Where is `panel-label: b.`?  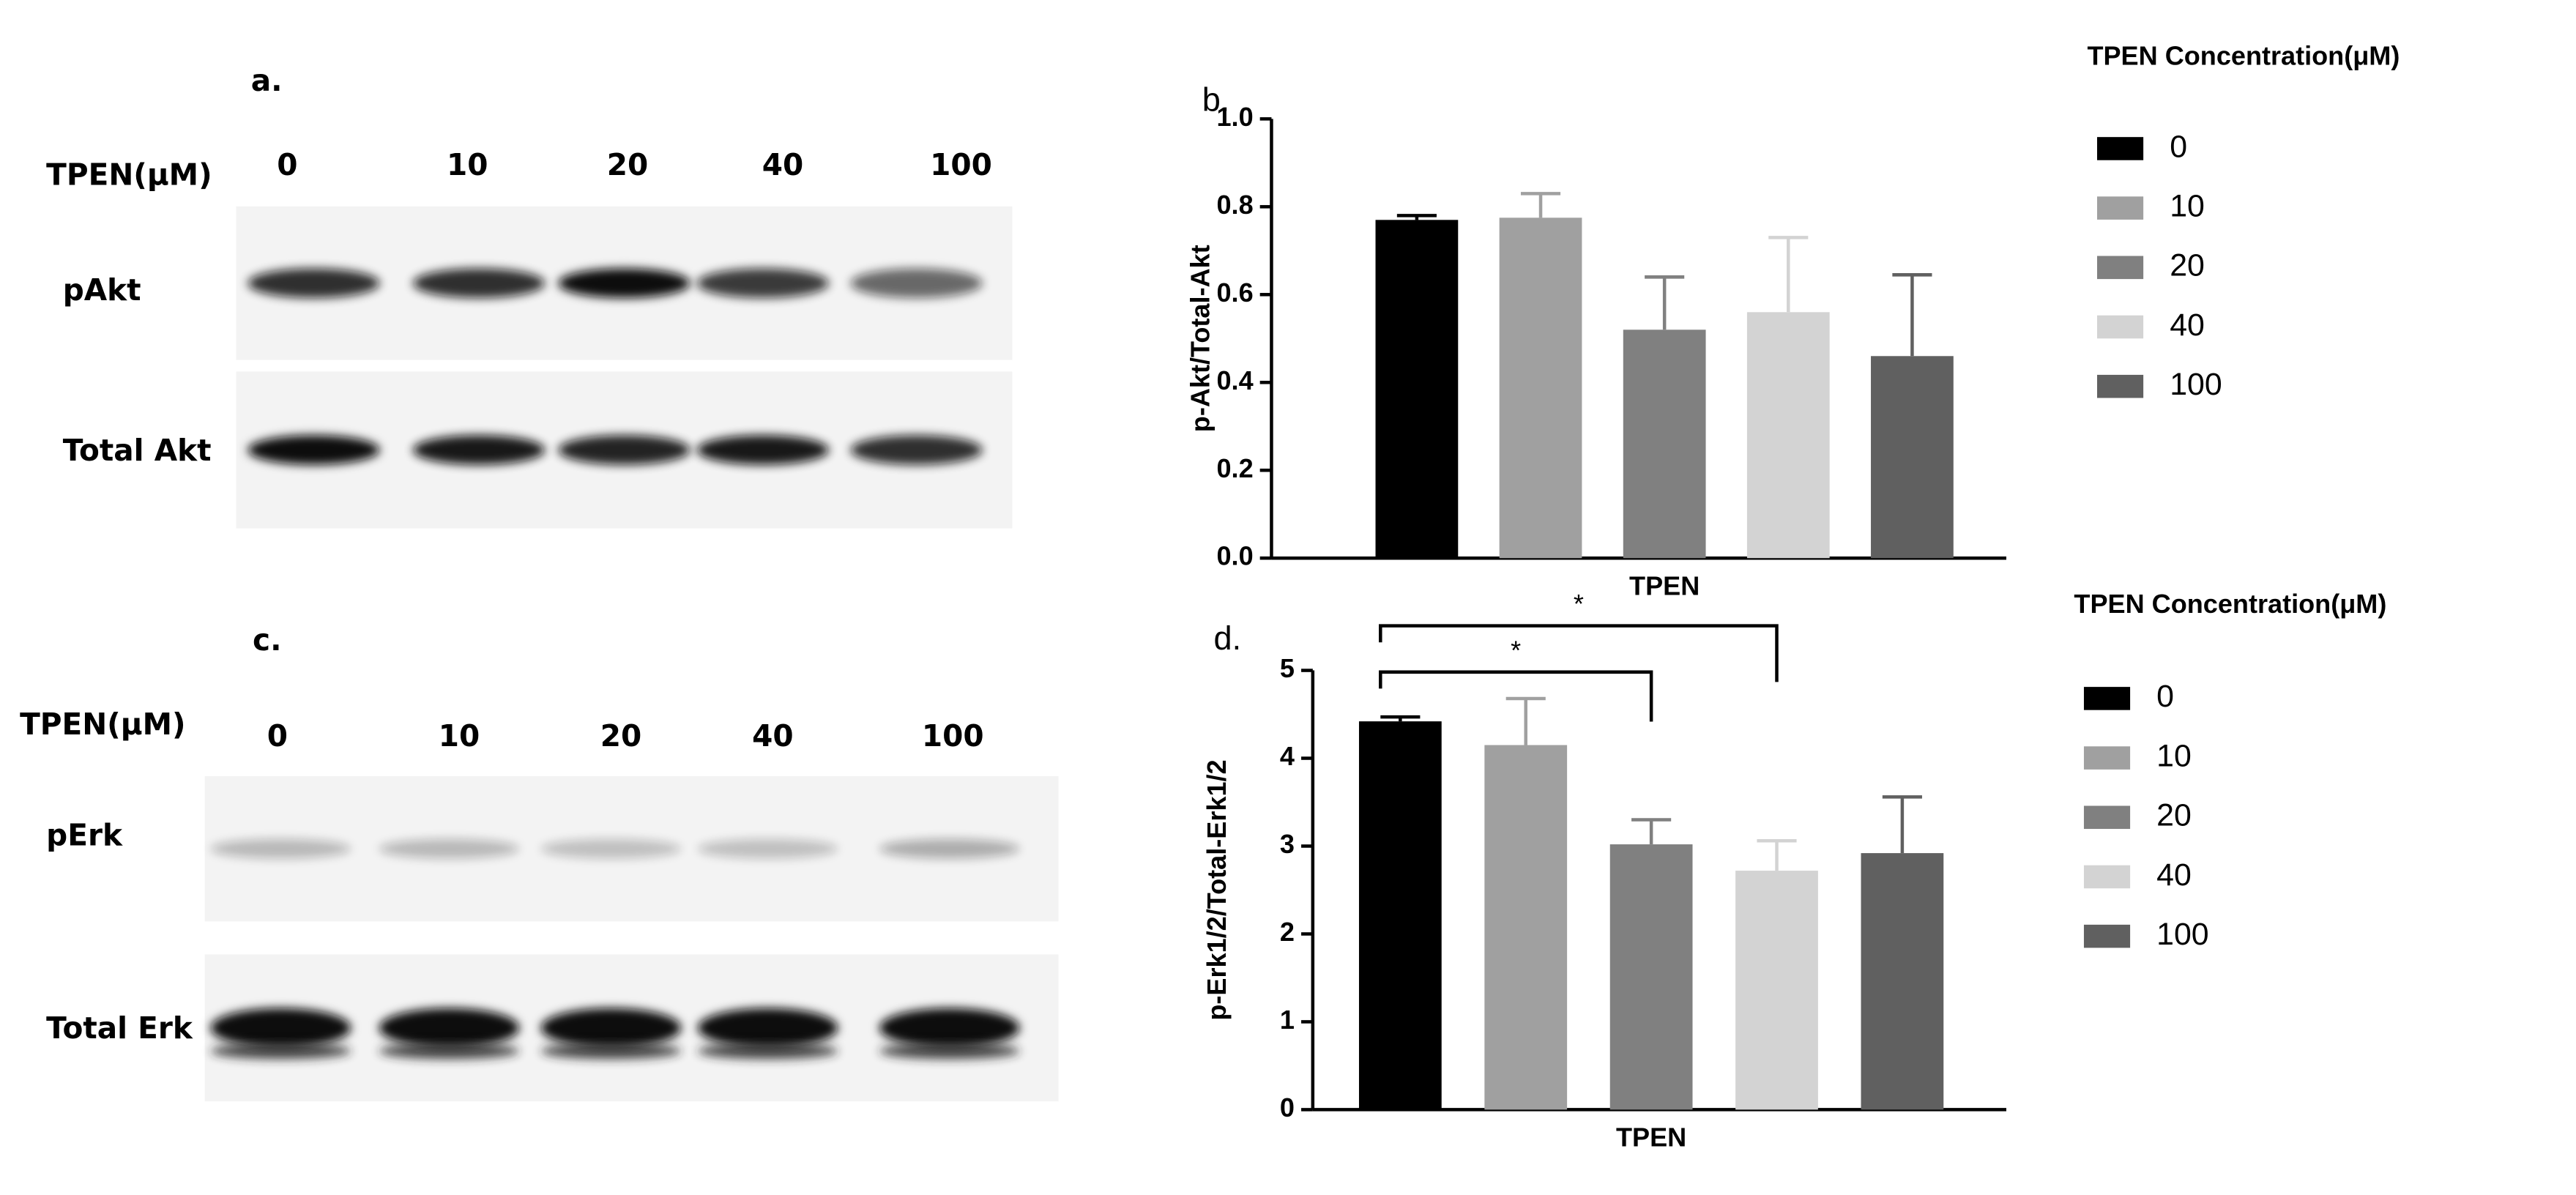 panel-label: b. is located at coordinates (1216, 100).